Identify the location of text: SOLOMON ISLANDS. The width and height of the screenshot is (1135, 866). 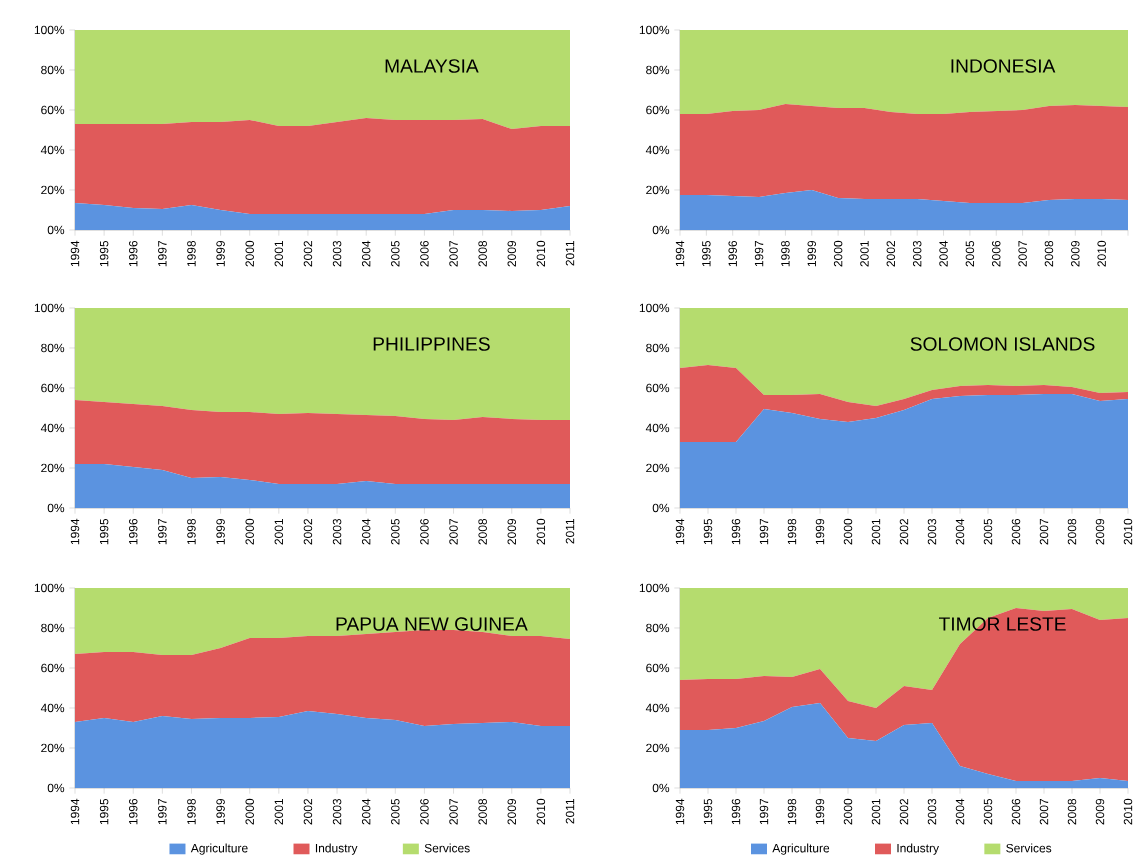
(1002, 344).